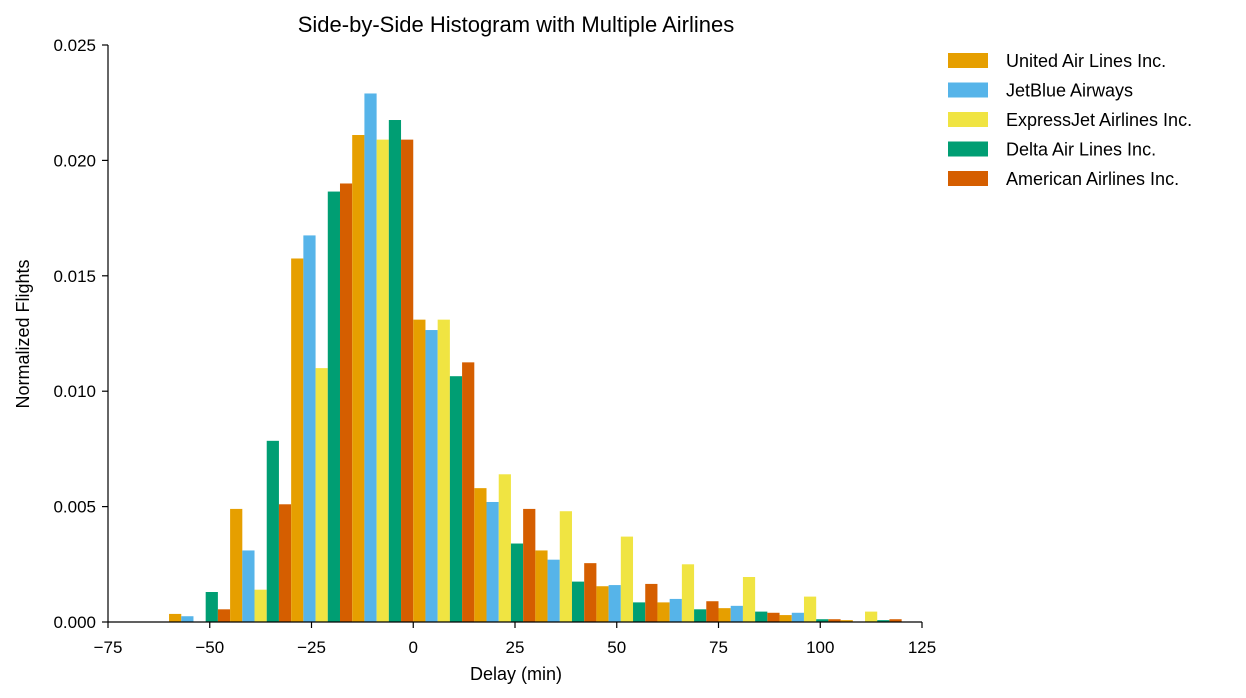 The width and height of the screenshot is (1246, 698). What do you see at coordinates (74, 507) in the screenshot?
I see `y-tick-label: 0.005` at bounding box center [74, 507].